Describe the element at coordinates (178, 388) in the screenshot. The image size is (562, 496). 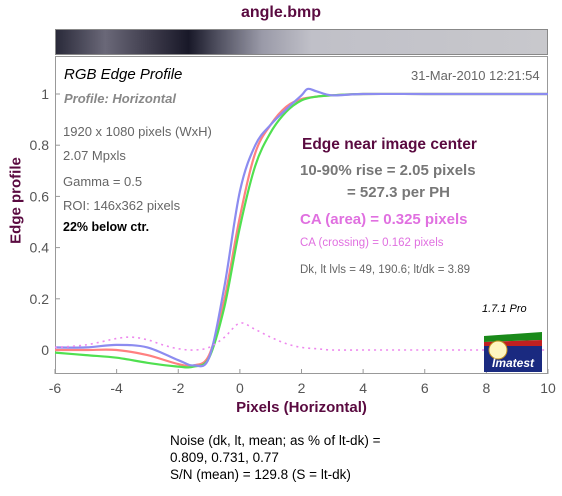
I see `x-tick-label: -2` at that location.